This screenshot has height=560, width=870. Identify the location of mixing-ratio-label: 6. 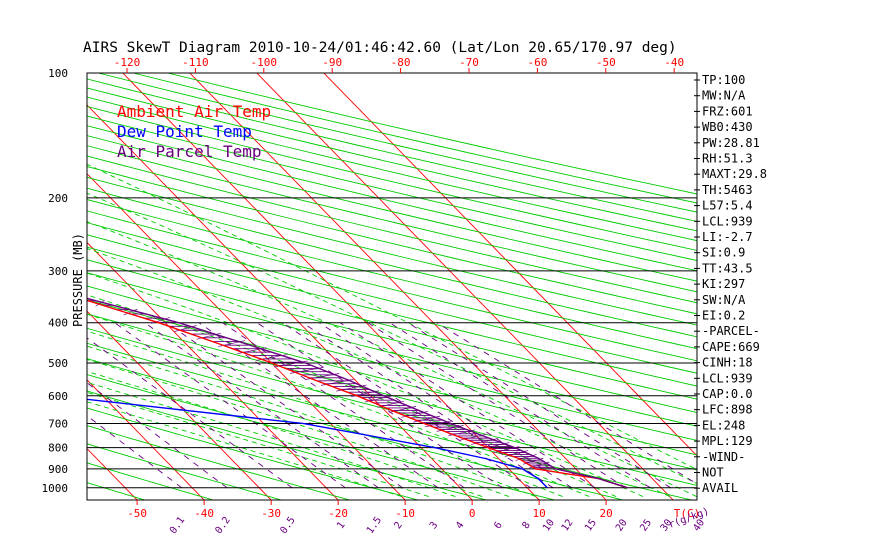
(498, 525).